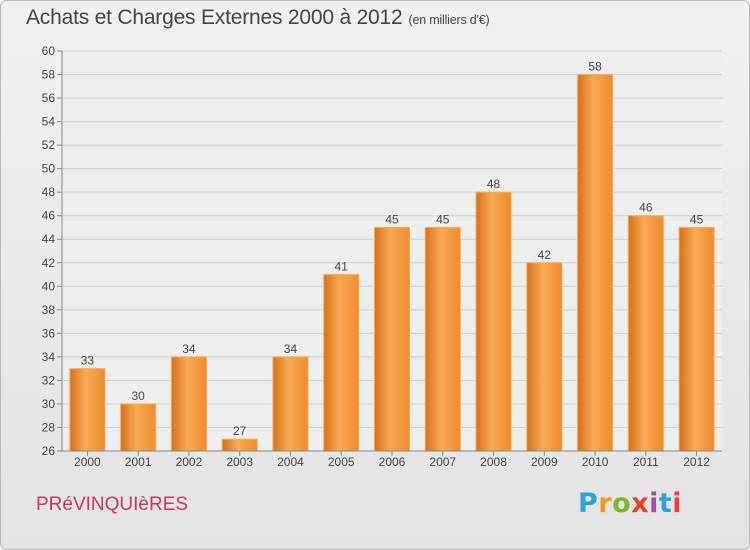 This screenshot has height=550, width=750. What do you see at coordinates (88, 361) in the screenshot?
I see `bar-value-label: 33` at bounding box center [88, 361].